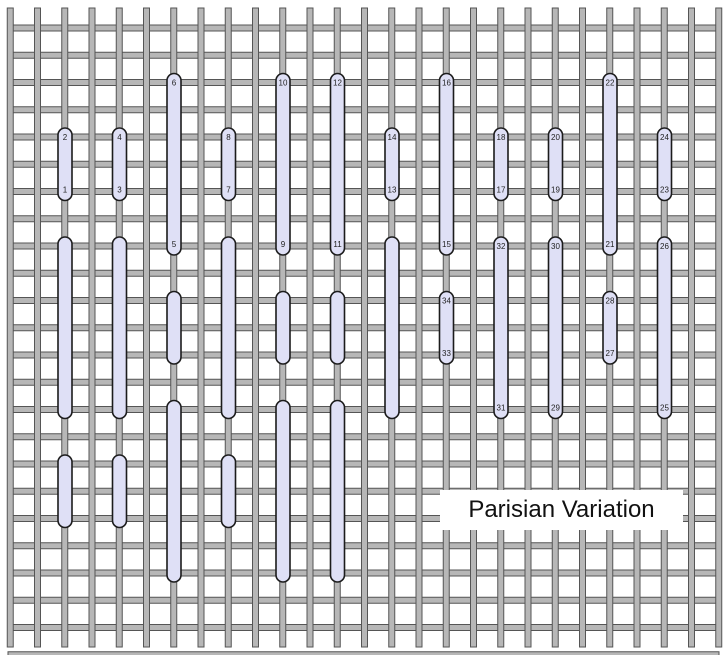 This screenshot has width=727, height=655. I want to click on title-label-box: Parisian Variation, so click(561, 510).